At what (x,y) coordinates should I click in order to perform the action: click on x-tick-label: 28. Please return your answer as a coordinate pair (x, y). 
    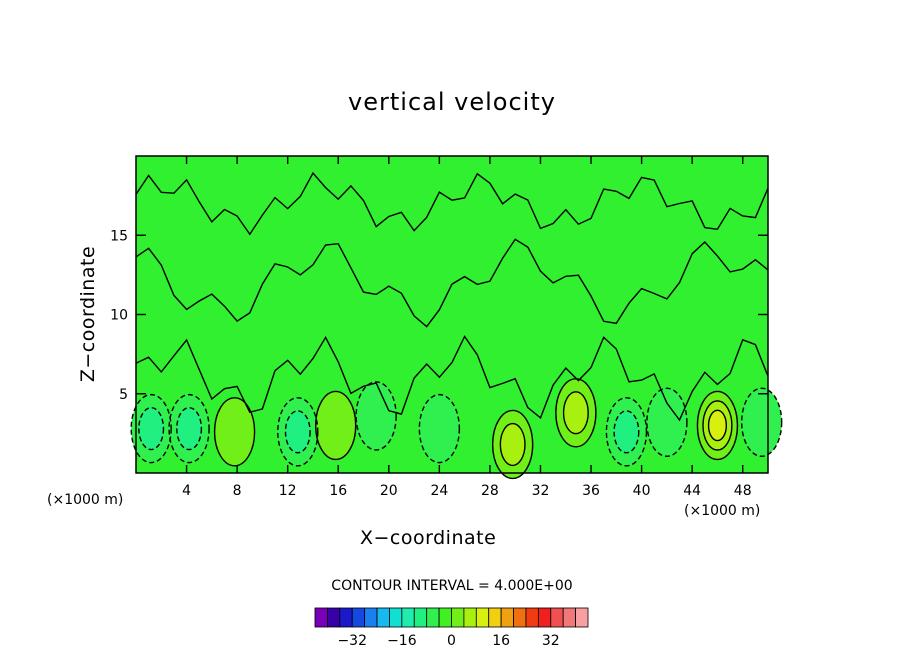
    Looking at the image, I should click on (490, 491).